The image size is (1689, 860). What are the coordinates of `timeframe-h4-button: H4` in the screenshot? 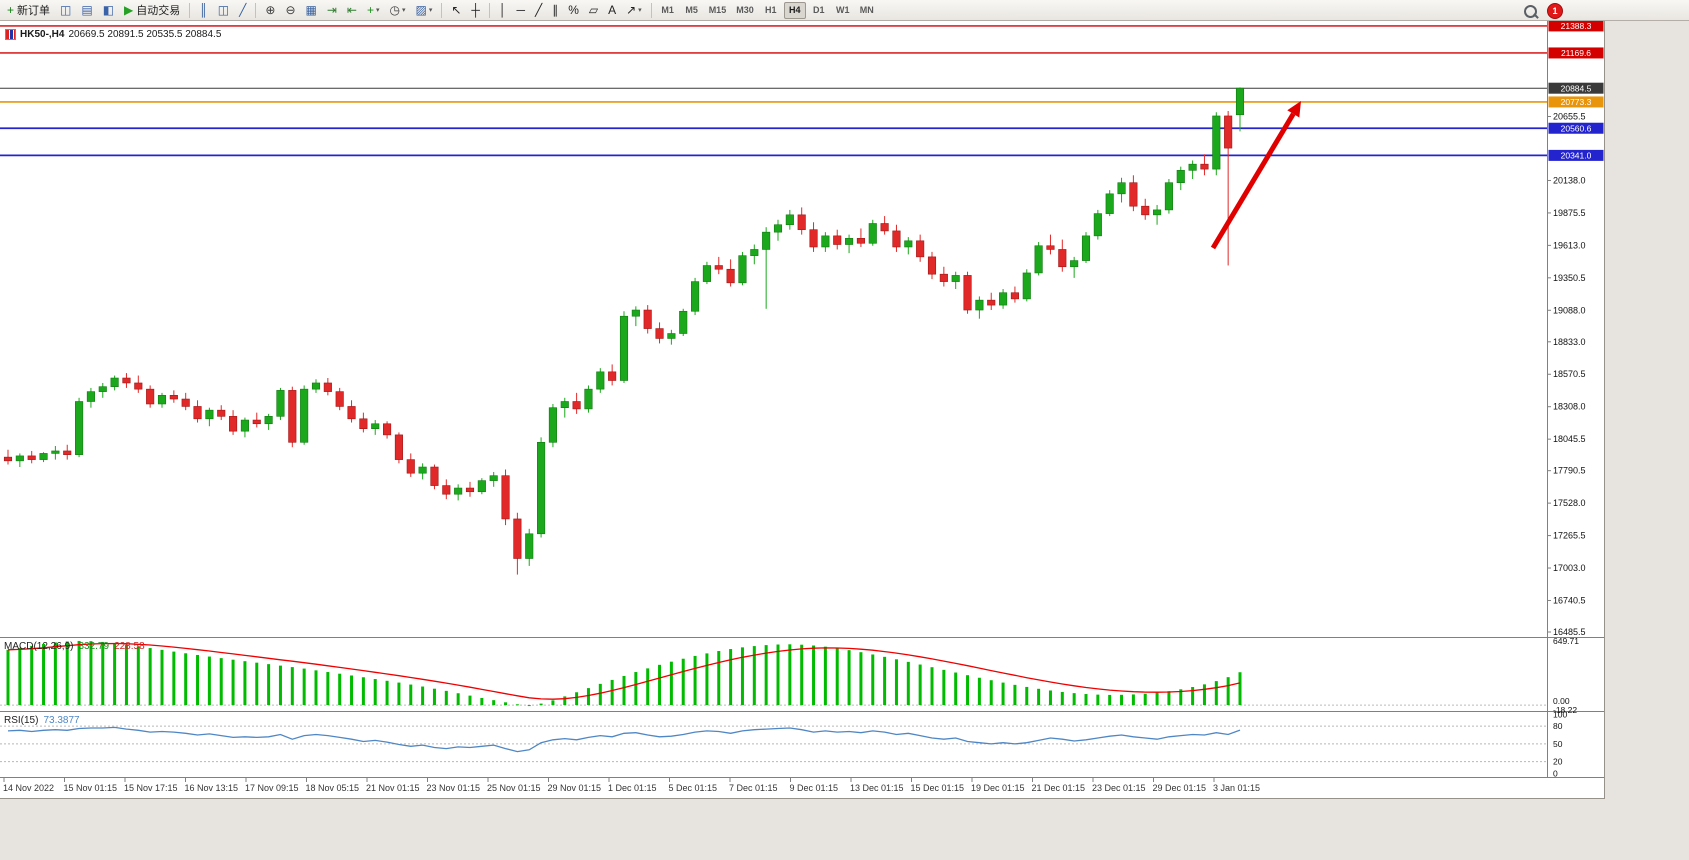 It's located at (794, 10).